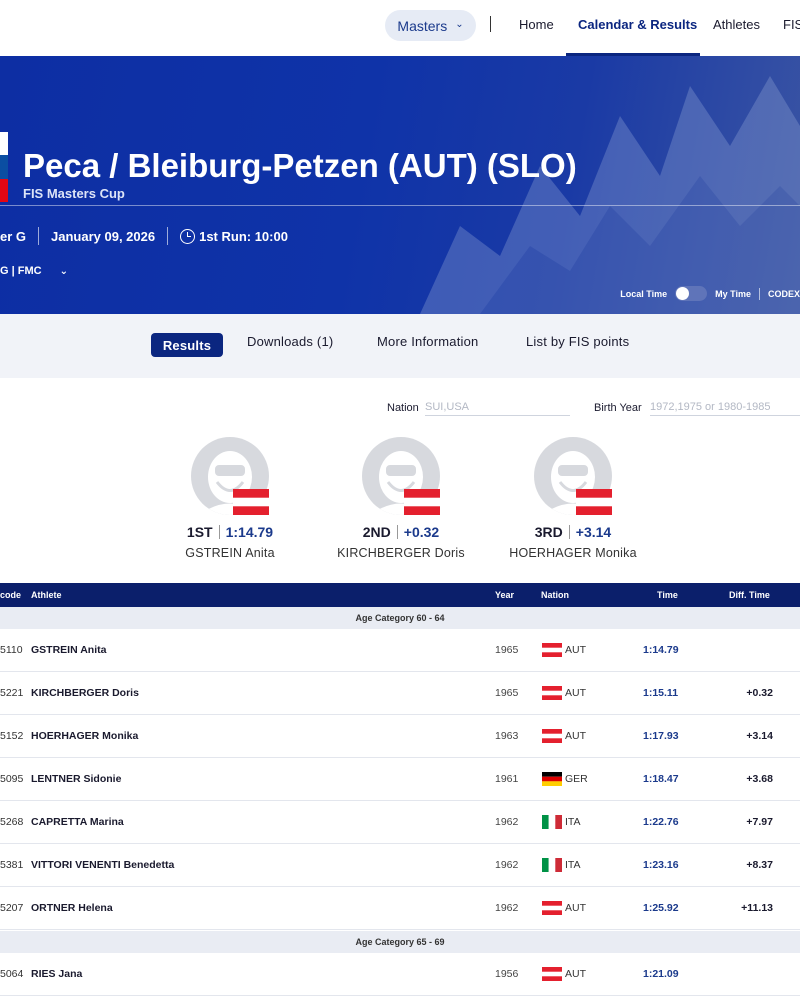  What do you see at coordinates (759, 293) in the screenshot?
I see `toggle-divider` at bounding box center [759, 293].